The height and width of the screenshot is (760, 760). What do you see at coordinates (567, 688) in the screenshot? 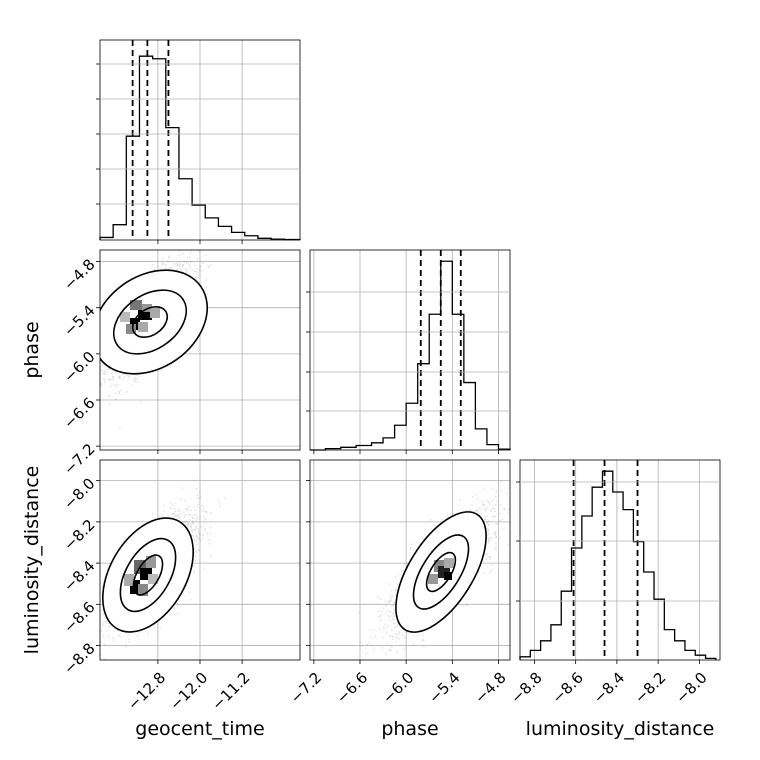
I see `x-tick-label: −8.6` at bounding box center [567, 688].